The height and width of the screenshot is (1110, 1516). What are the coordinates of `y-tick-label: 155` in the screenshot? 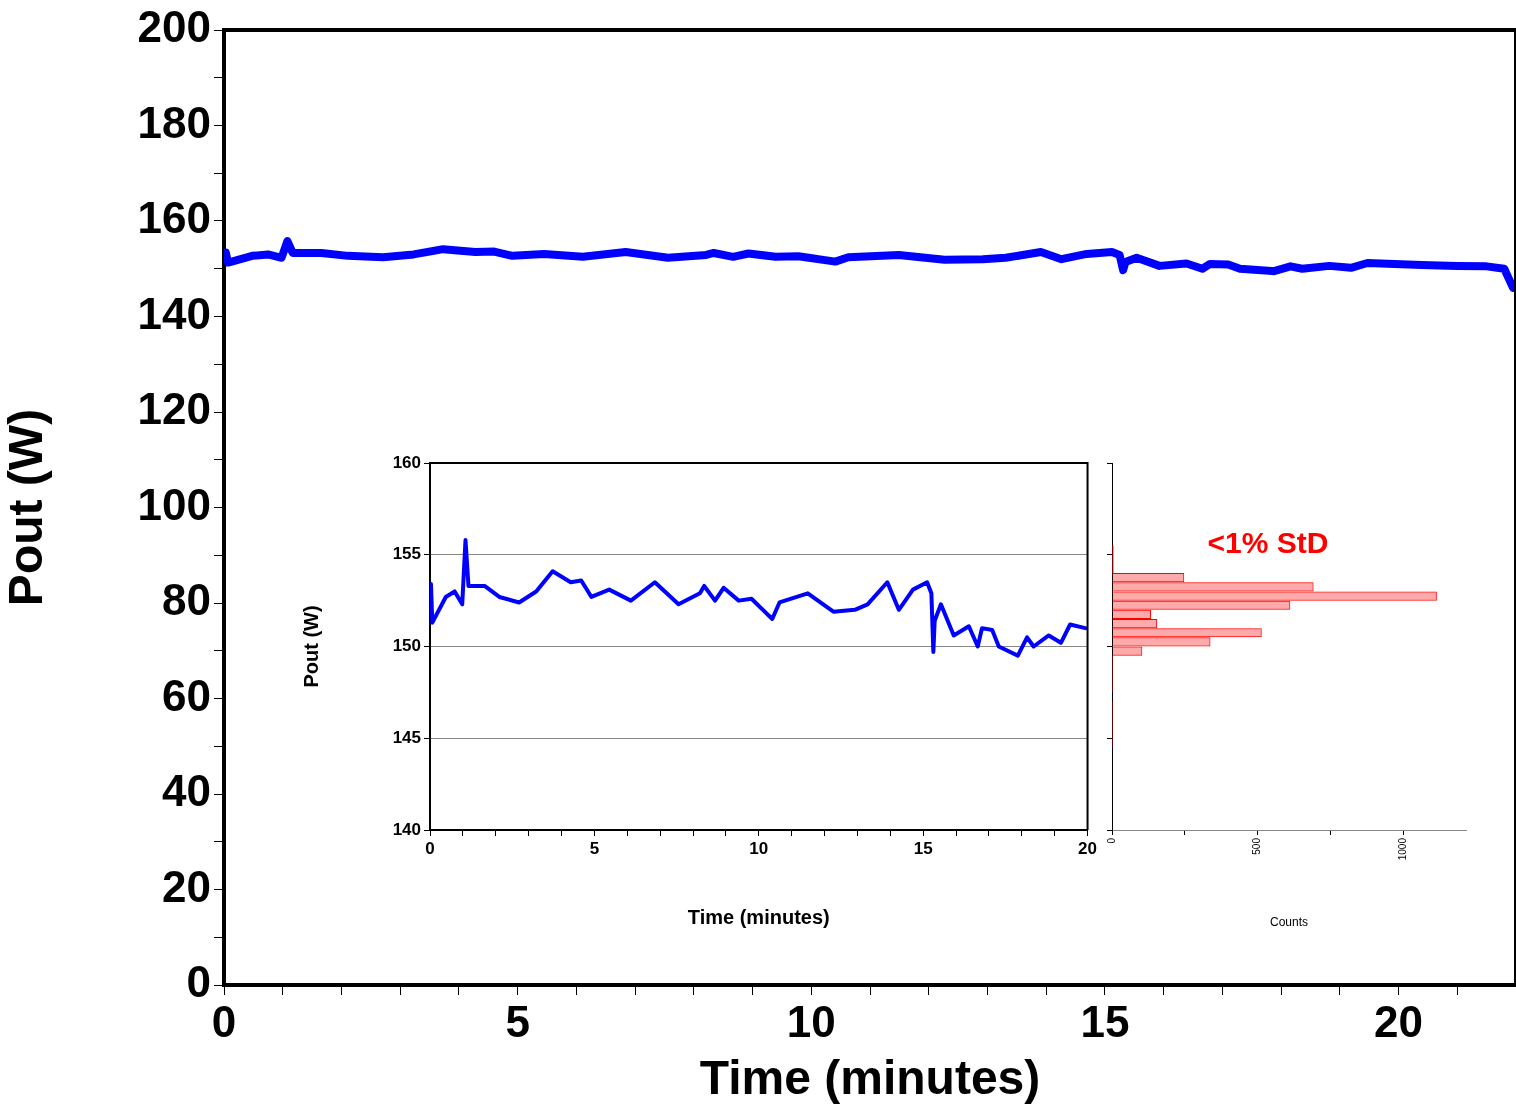 It's located at (406, 554).